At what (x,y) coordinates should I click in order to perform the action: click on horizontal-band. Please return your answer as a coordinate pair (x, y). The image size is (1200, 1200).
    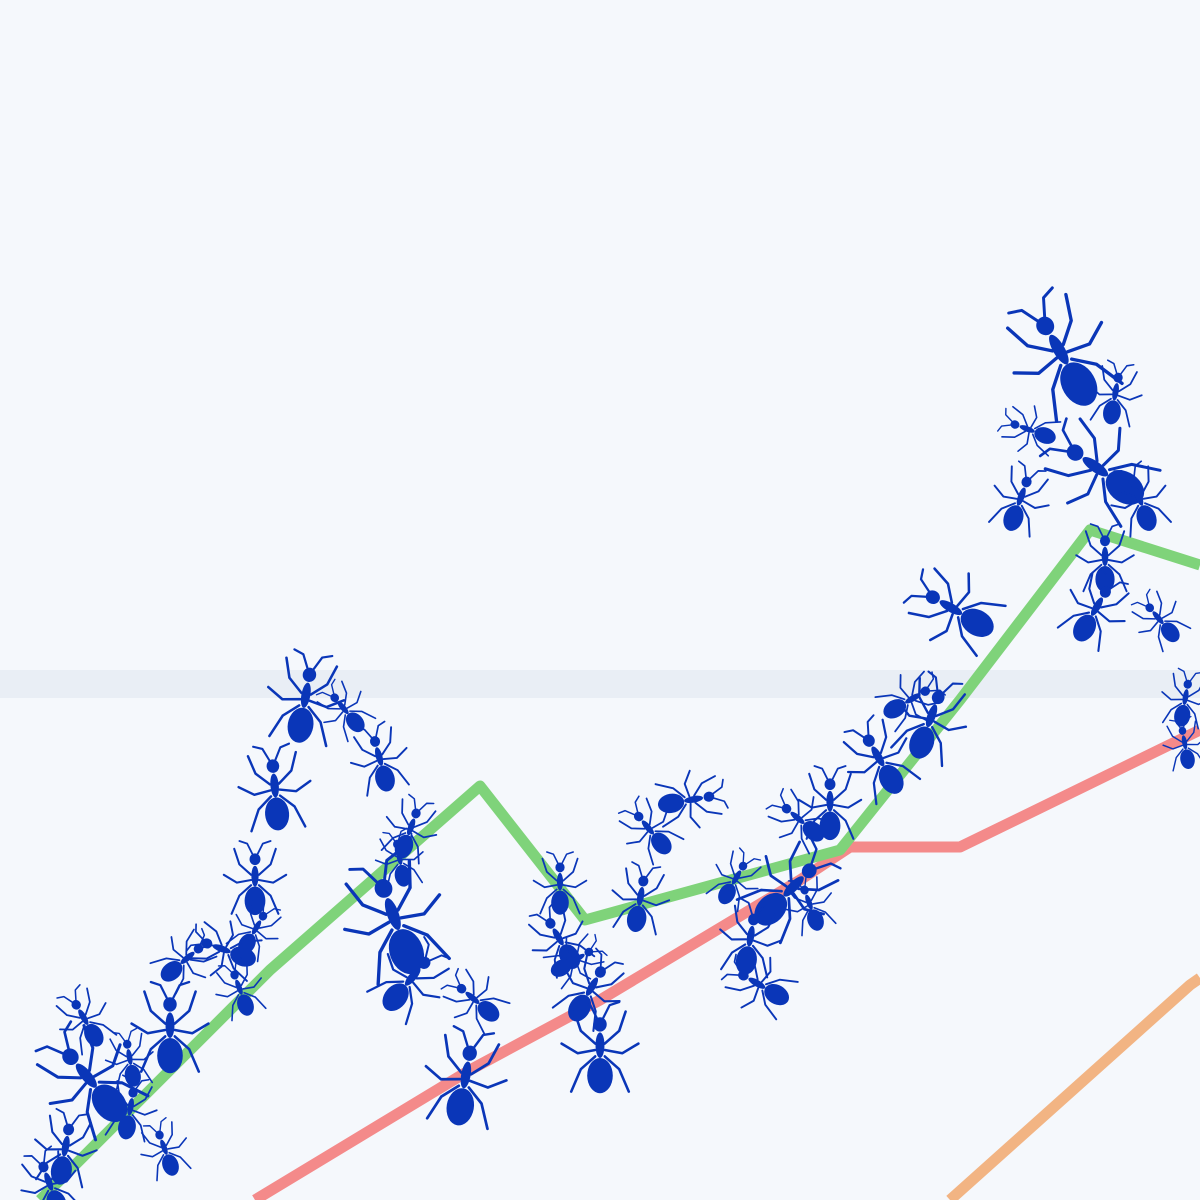
    Looking at the image, I should click on (600, 684).